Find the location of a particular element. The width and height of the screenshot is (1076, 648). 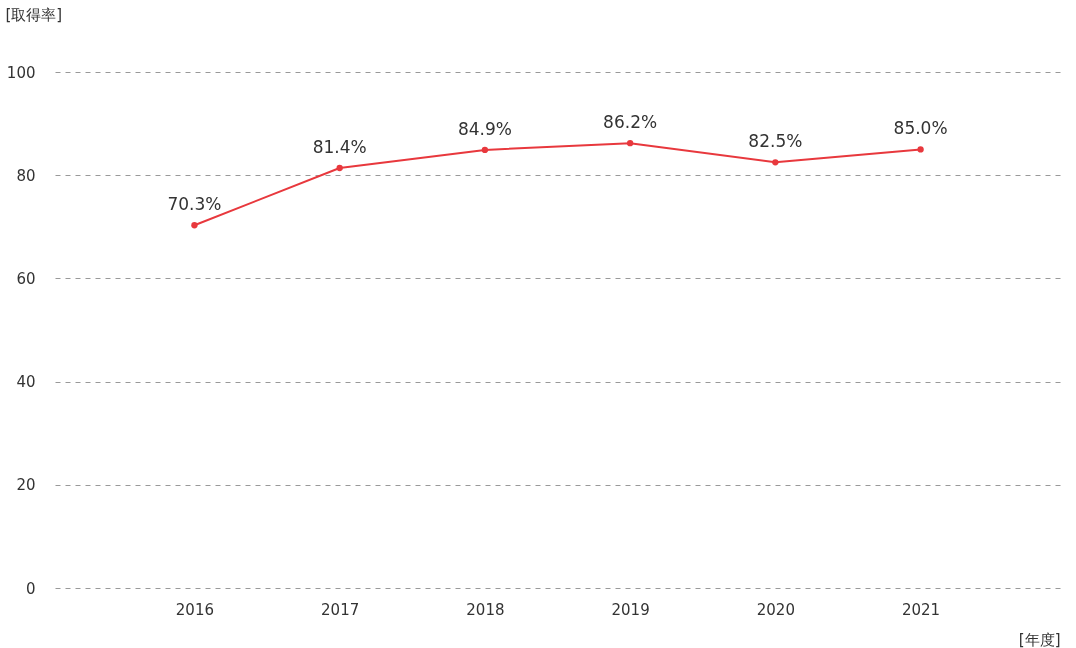

x-tick-label: 2020 is located at coordinates (775, 609).